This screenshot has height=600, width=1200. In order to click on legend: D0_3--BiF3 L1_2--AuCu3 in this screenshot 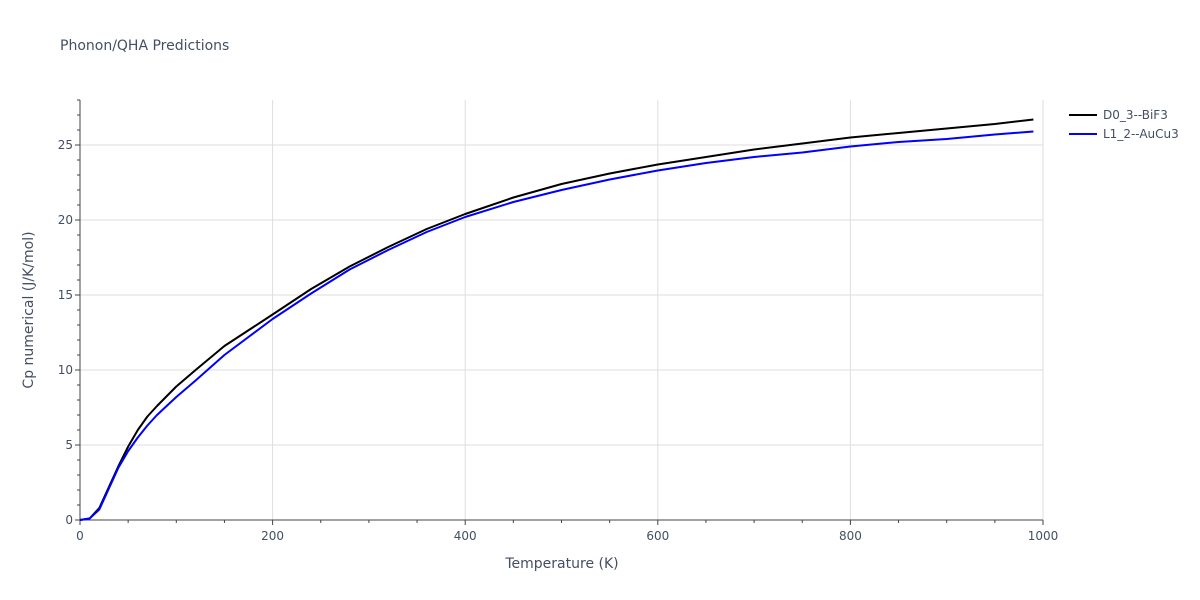, I will do `click(1124, 124)`.